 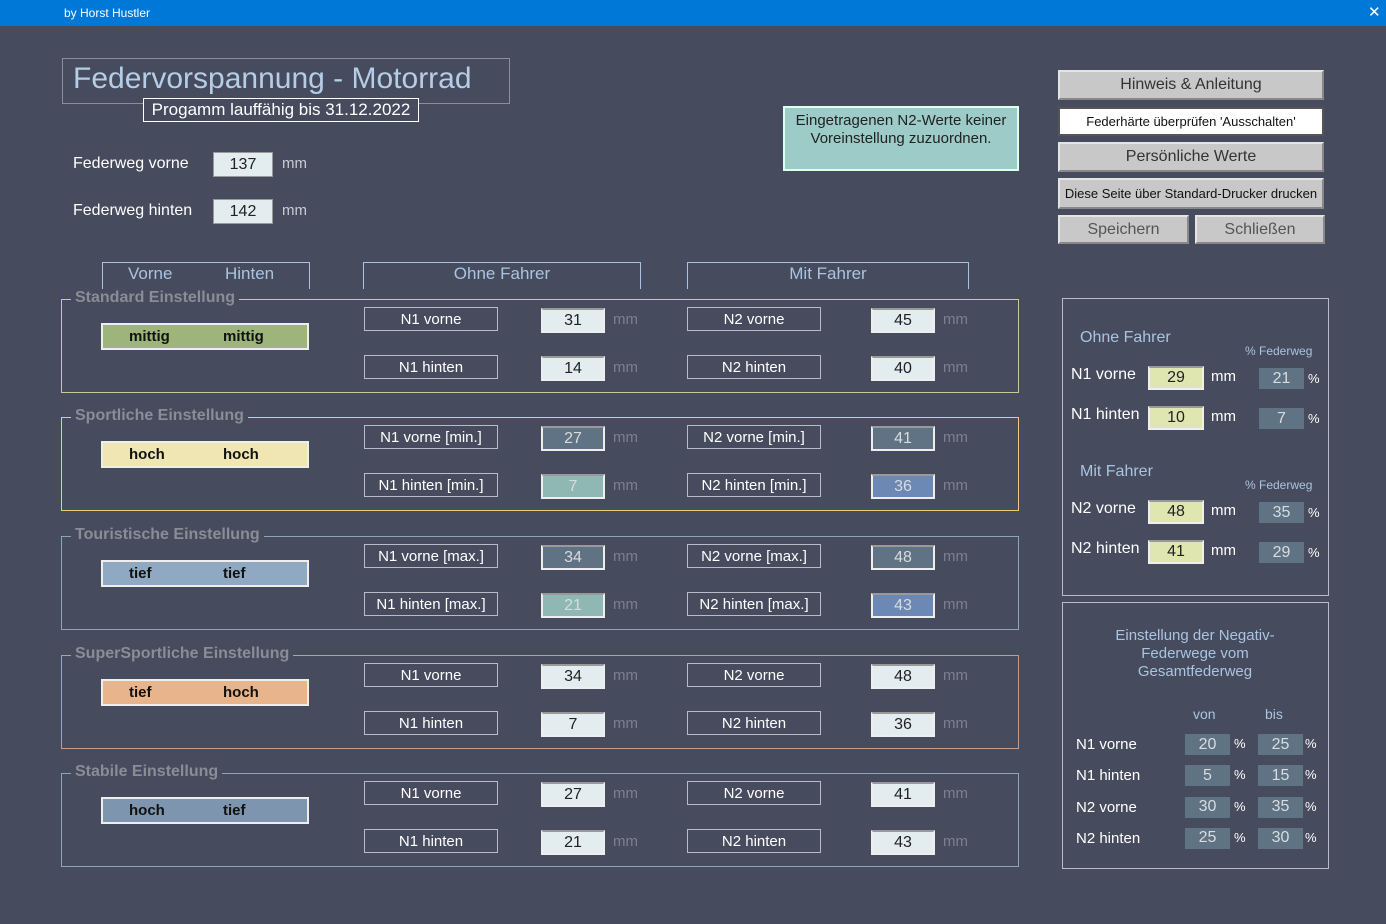 I want to click on field-label: N2 vorne [min.], so click(x=754, y=437).